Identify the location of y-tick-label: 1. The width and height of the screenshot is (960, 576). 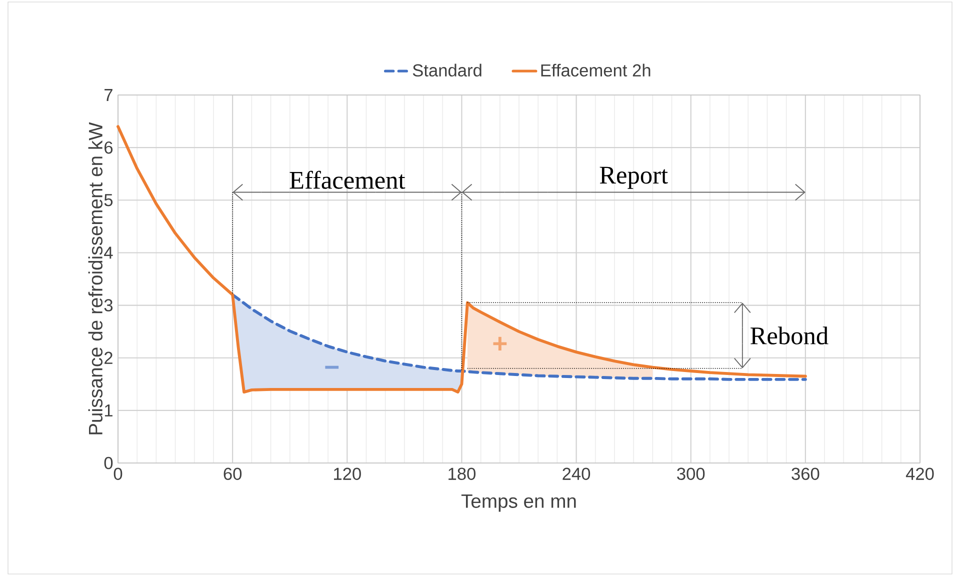
(108, 410).